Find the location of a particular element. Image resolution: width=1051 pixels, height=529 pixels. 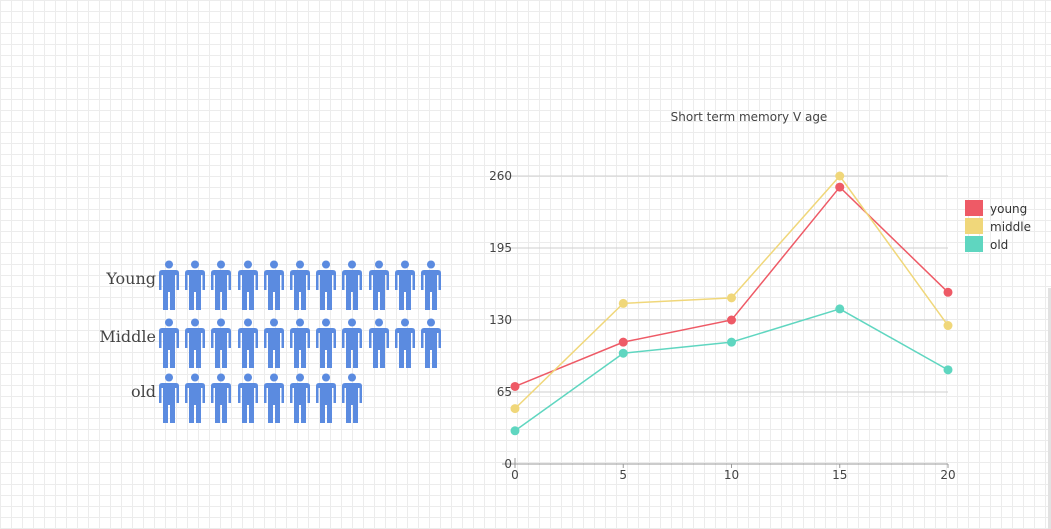

legend-swatch-old is located at coordinates (974, 244).